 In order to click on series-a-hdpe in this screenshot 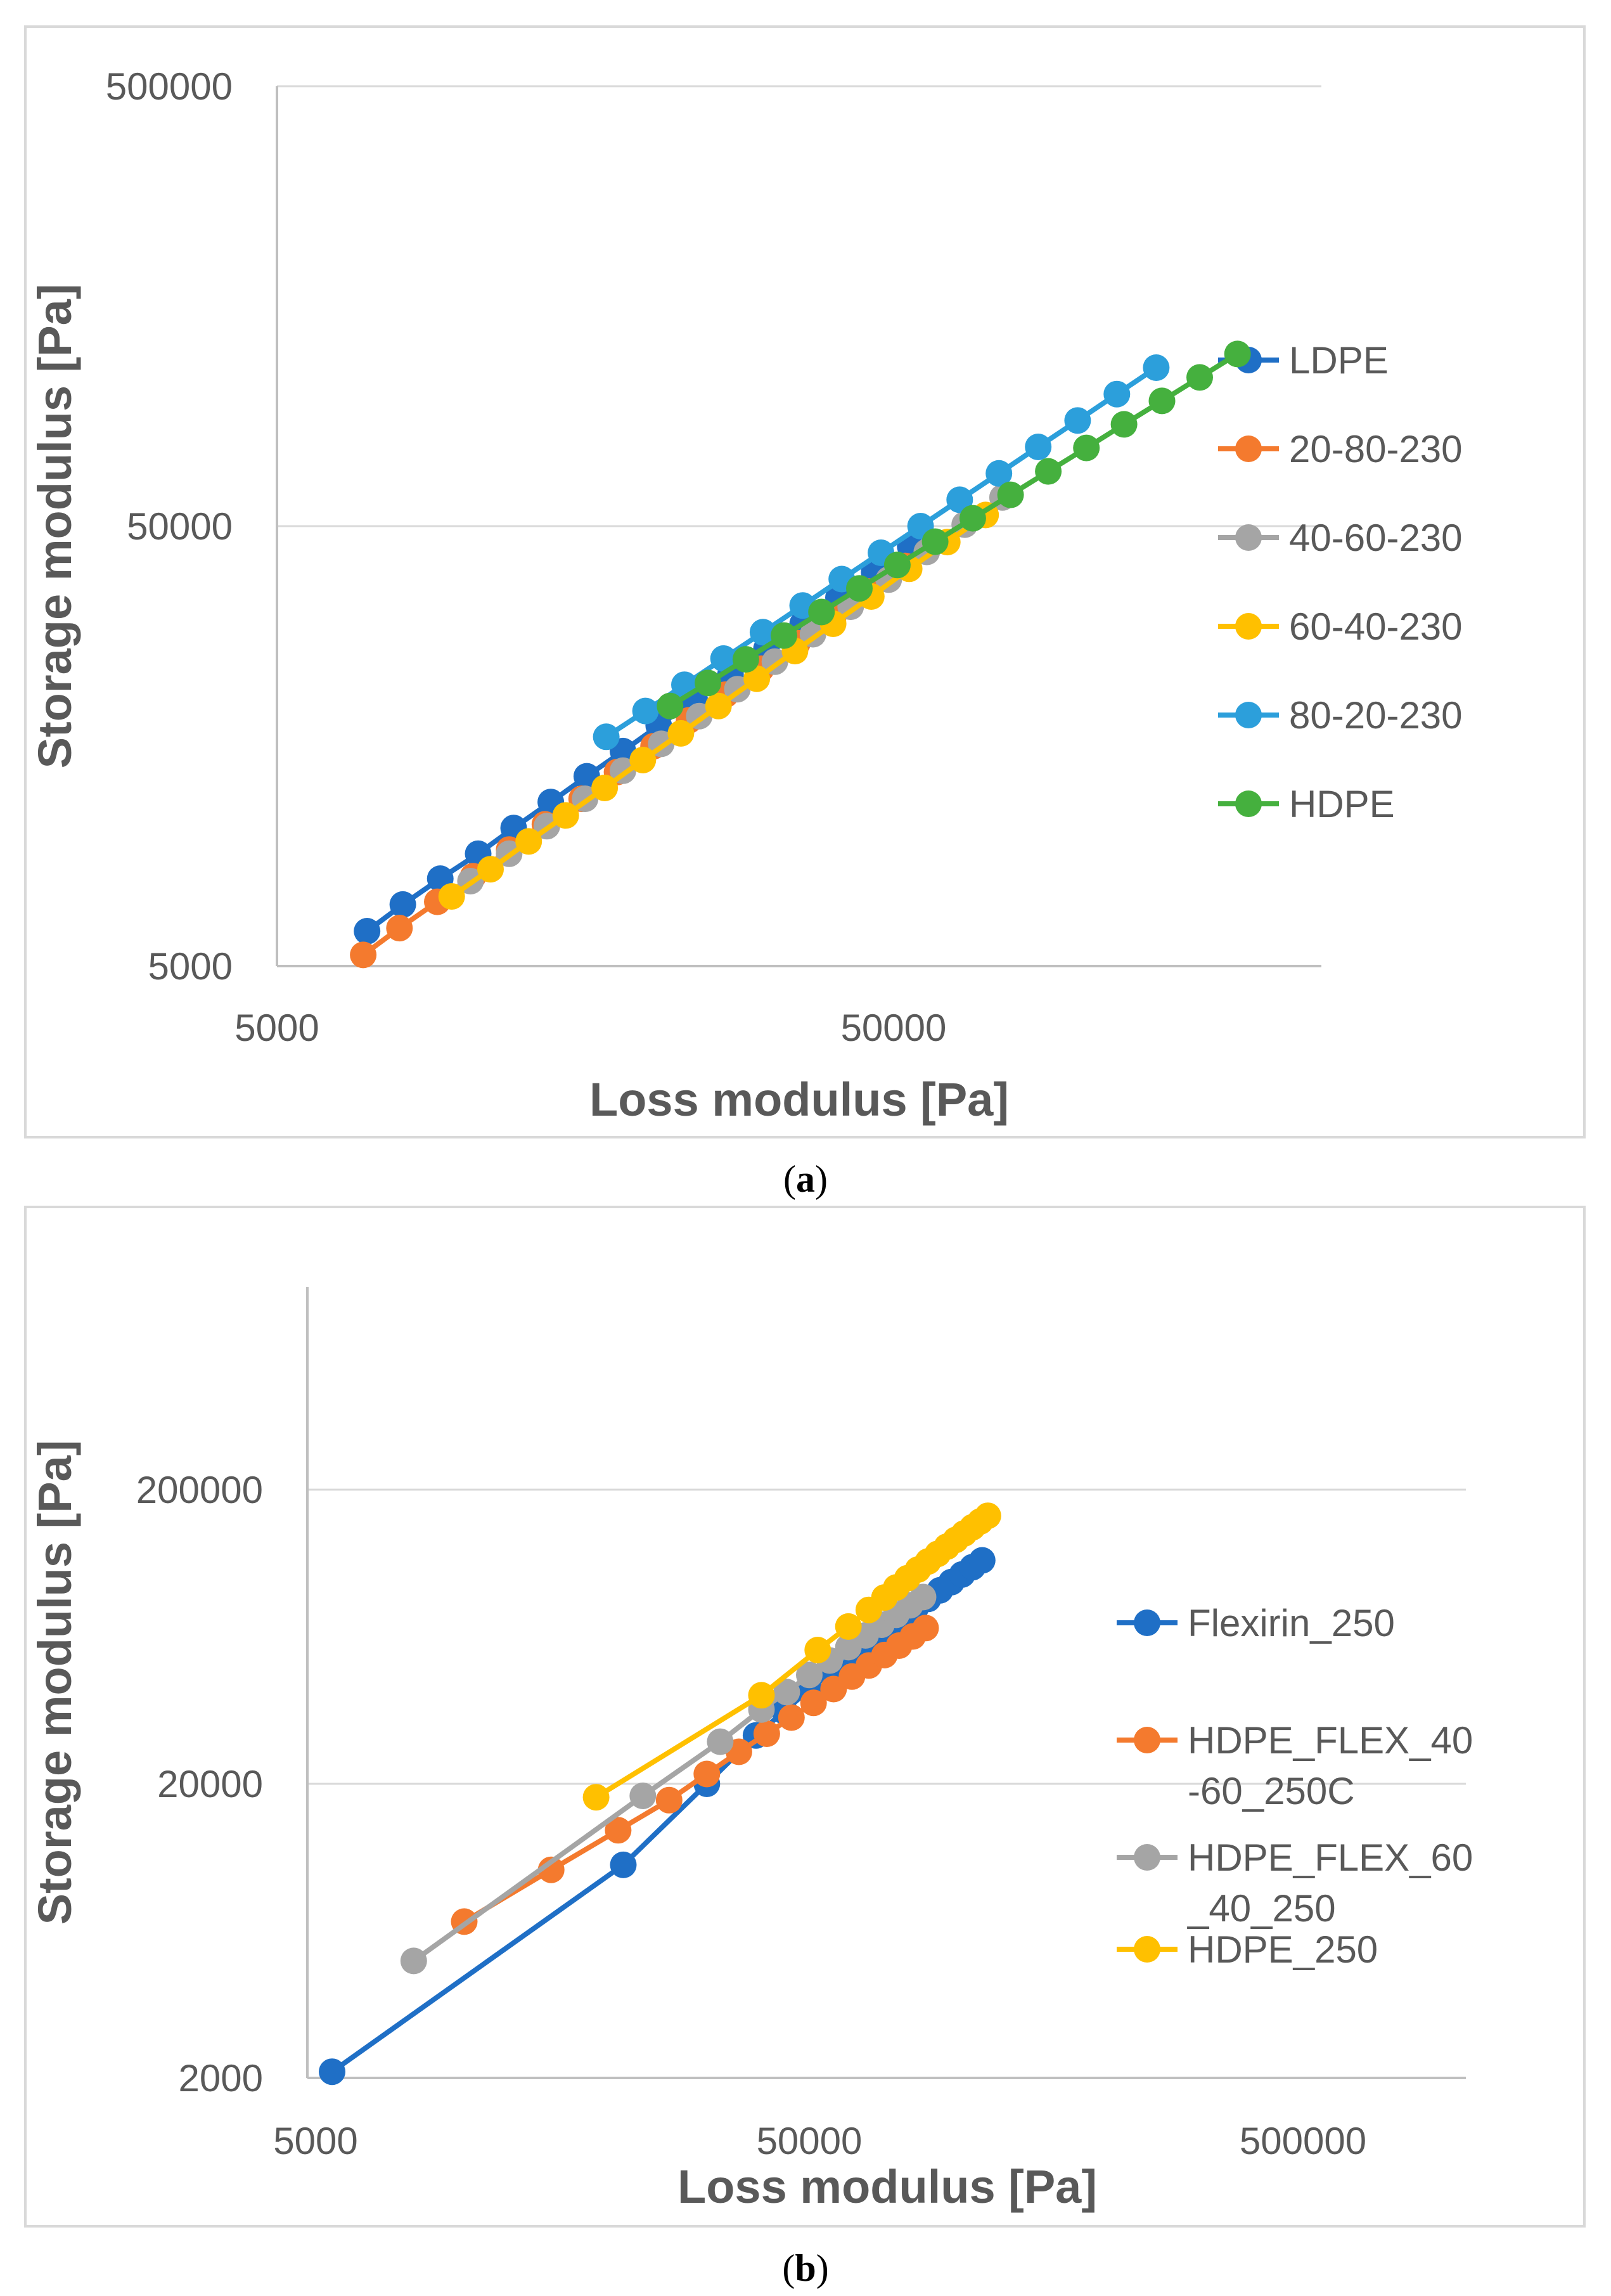, I will do `click(954, 529)`.